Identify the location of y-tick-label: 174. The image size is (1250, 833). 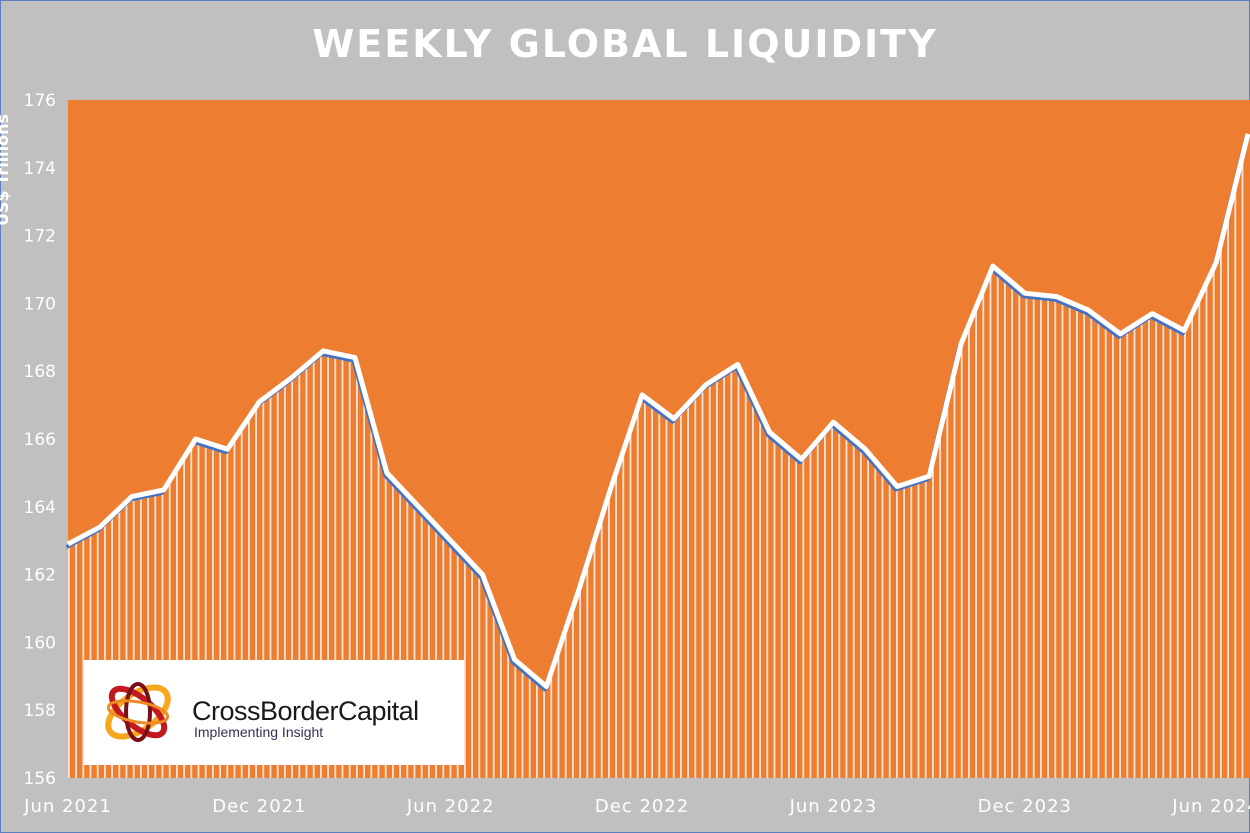
(40, 169).